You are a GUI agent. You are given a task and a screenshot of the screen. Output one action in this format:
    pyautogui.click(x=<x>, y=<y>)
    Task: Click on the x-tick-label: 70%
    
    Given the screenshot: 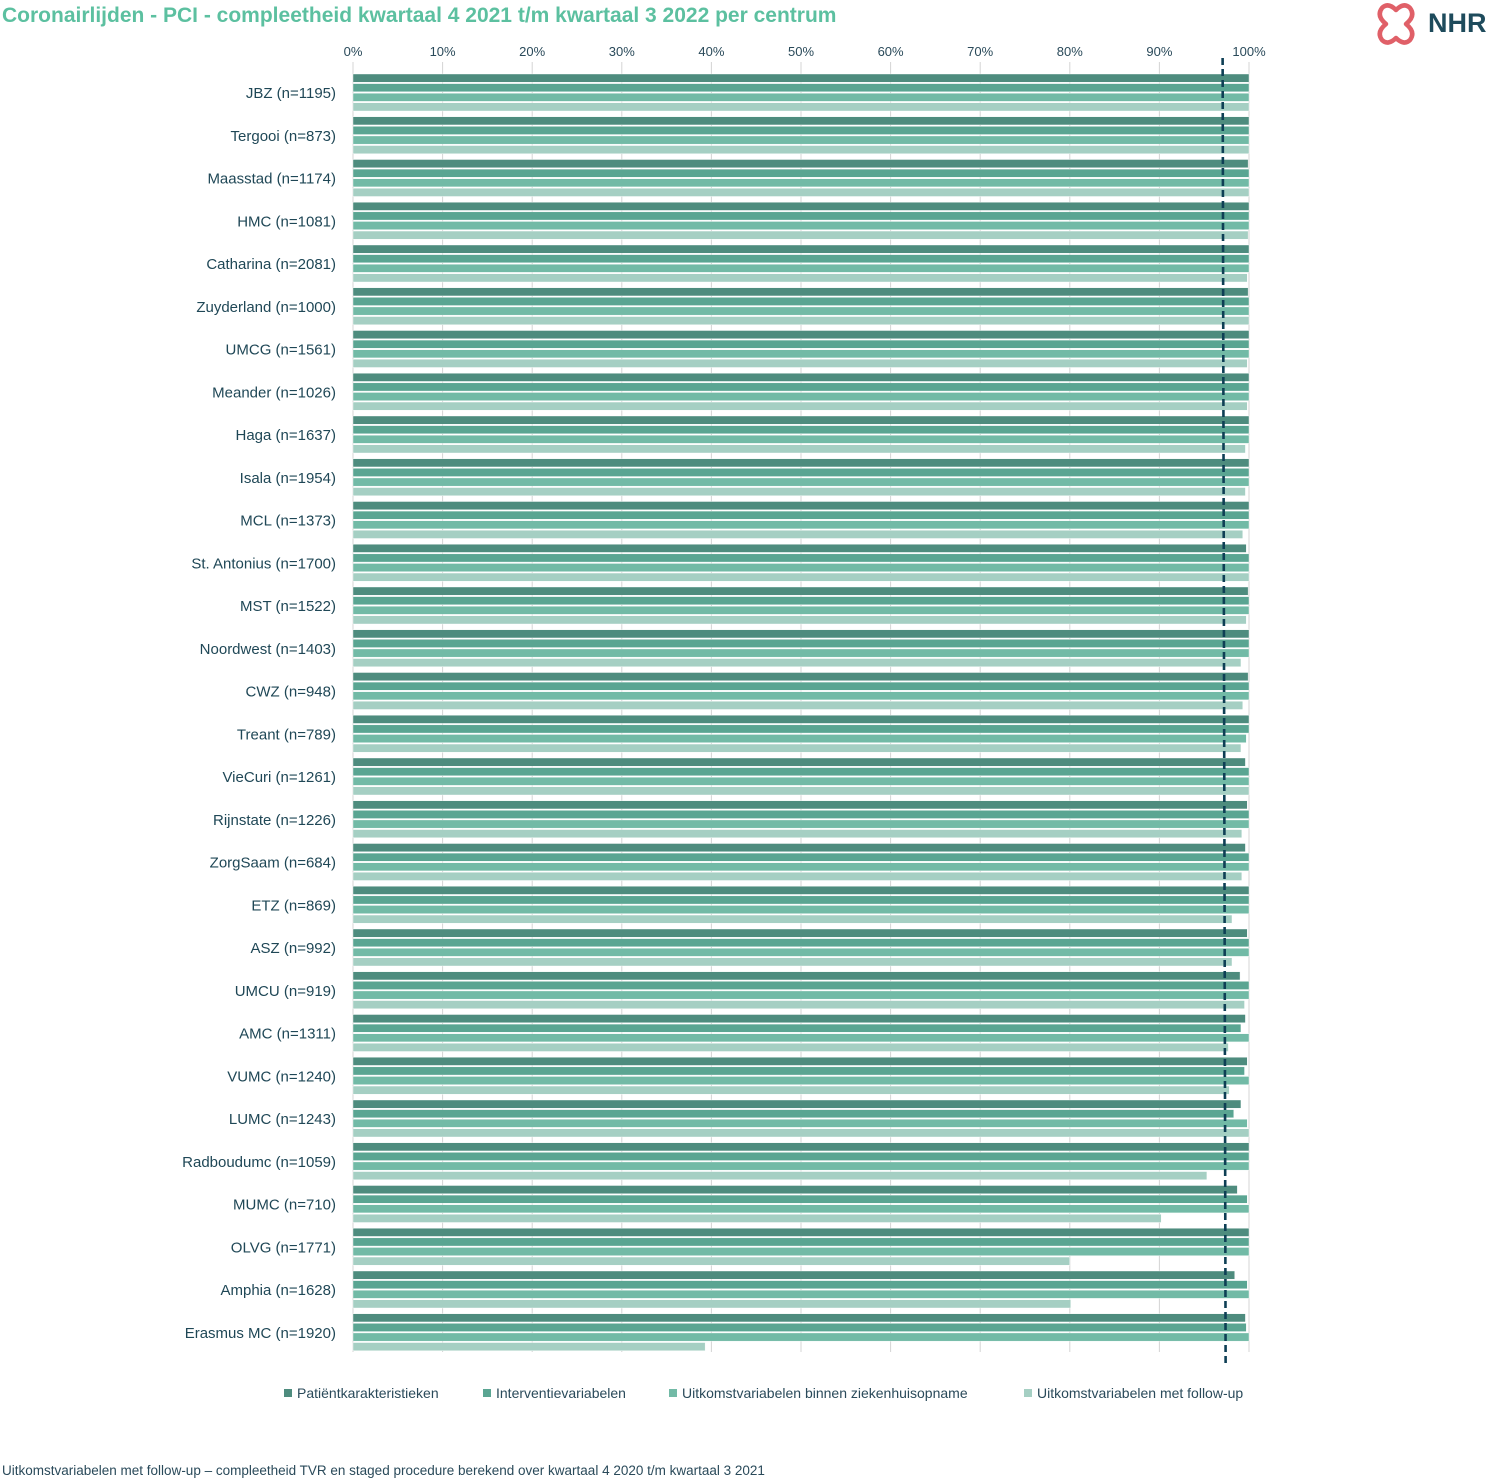 What is the action you would take?
    pyautogui.click(x=980, y=51)
    